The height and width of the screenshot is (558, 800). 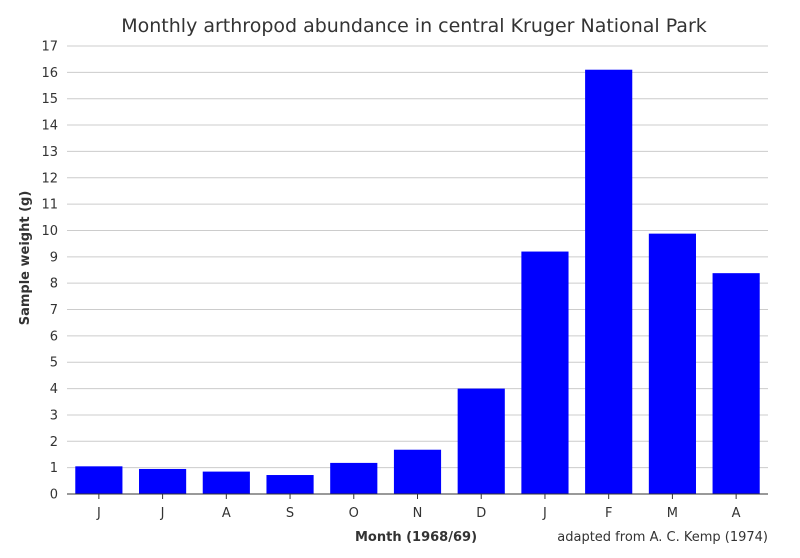 I want to click on y-tick-label: 3, so click(x=54, y=415).